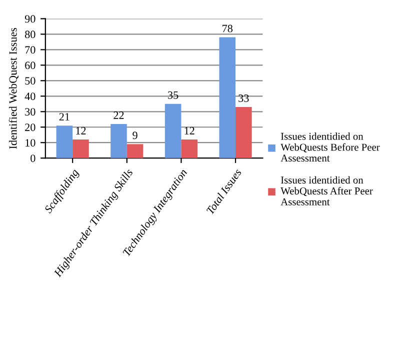 Image resolution: width=395 pixels, height=340 pixels. What do you see at coordinates (33, 158) in the screenshot?
I see `y-tick-label: 0` at bounding box center [33, 158].